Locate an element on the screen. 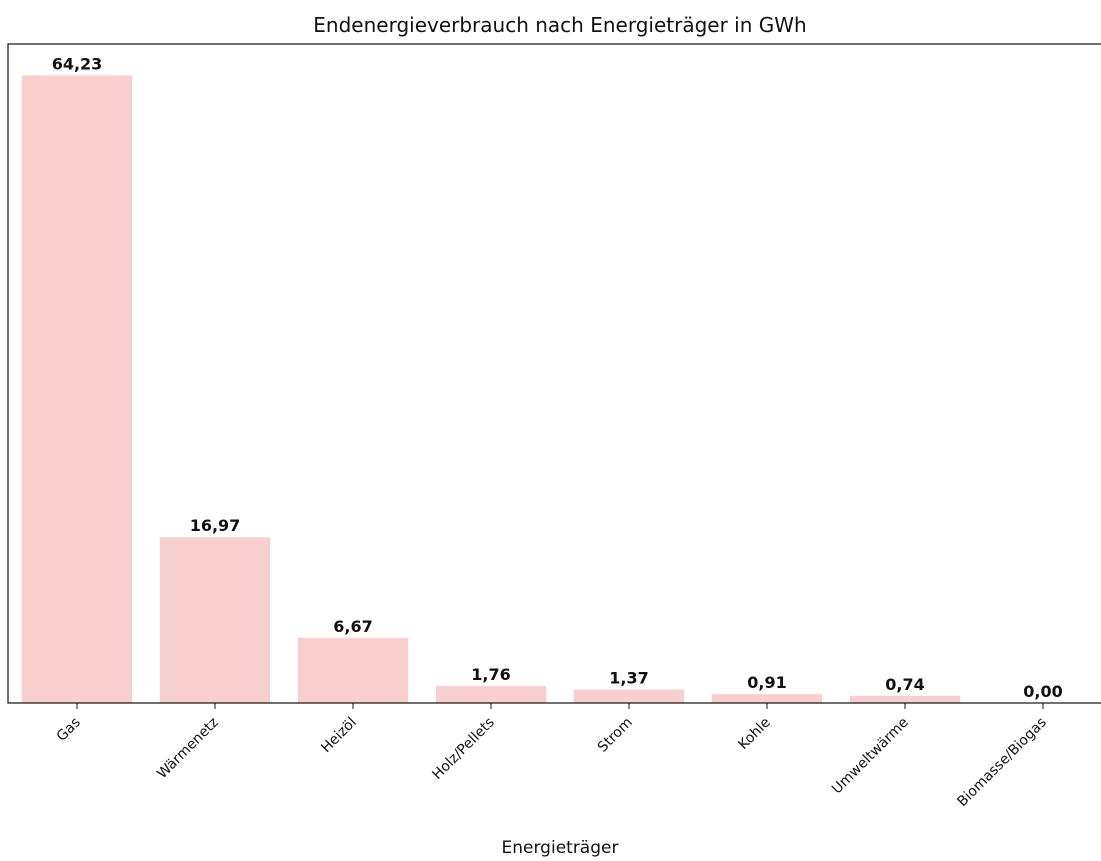 This screenshot has height=861, width=1101. x-tick-label: Biomasse/Biogas is located at coordinates (1001, 762).